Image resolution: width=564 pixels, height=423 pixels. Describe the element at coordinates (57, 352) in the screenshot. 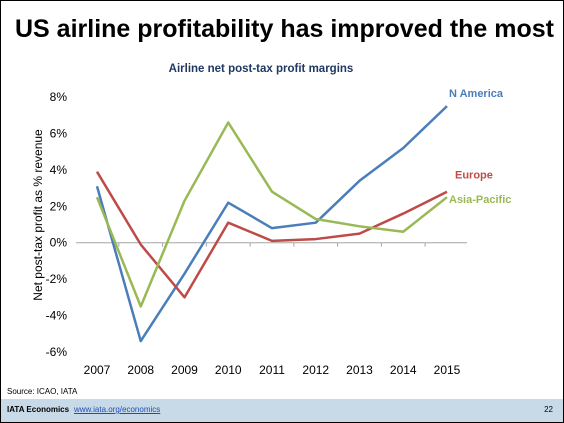

I see `y-tick-label: -6%` at that location.